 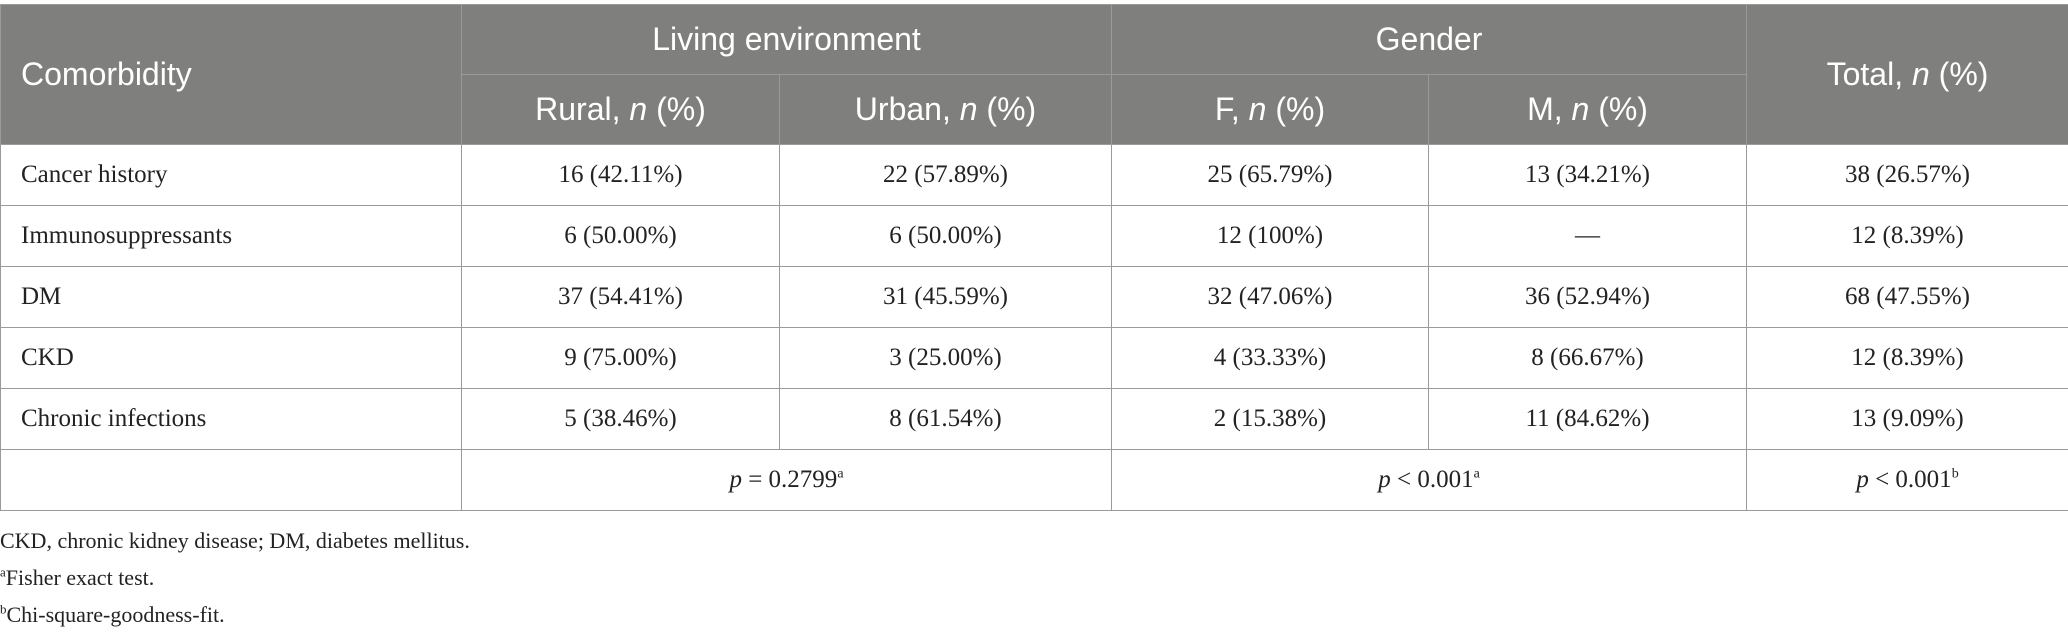 I want to click on female-cell: 25 (65.79%), so click(x=1270, y=175).